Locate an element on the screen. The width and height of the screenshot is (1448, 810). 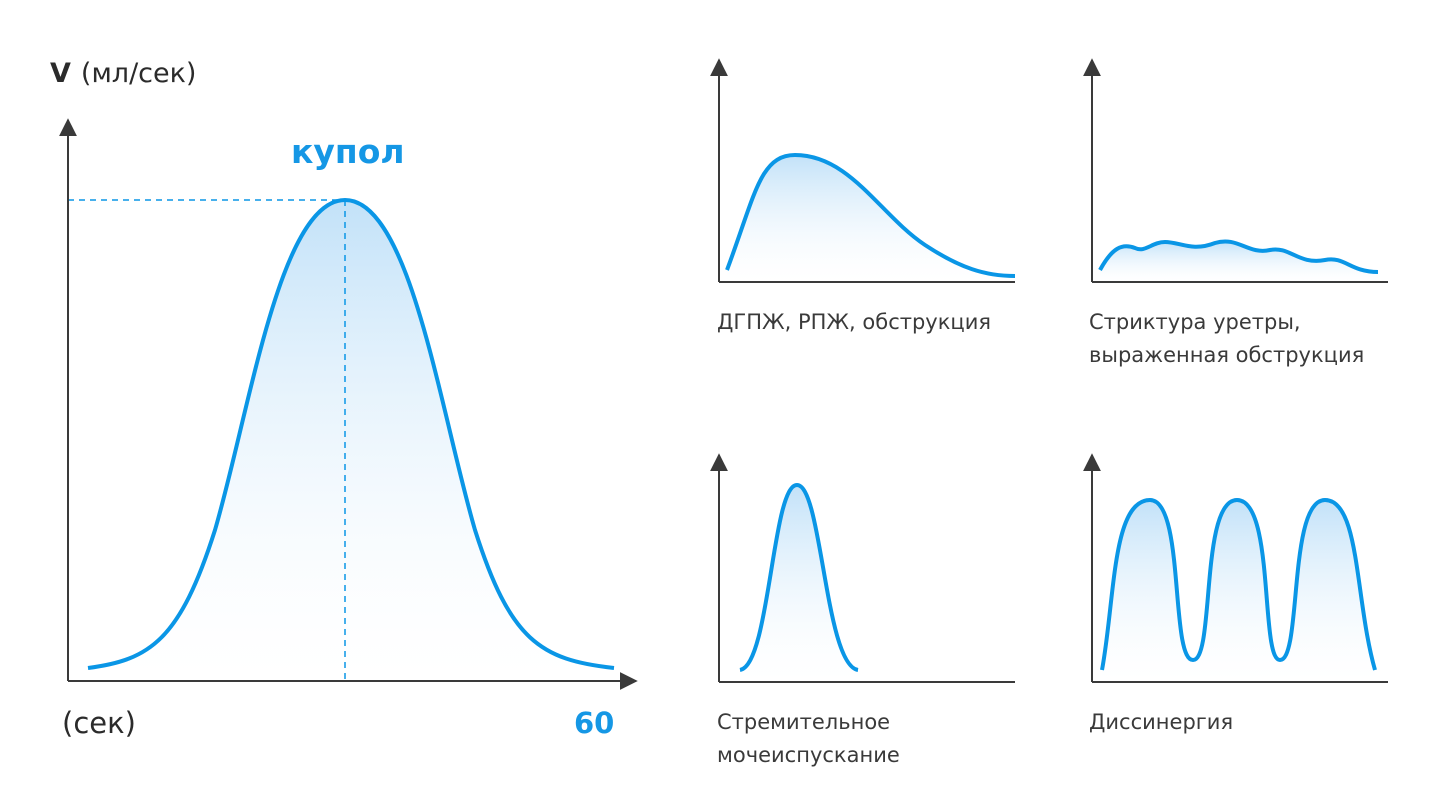
y-axis-unit: (мл/сек) is located at coordinates (138, 73).